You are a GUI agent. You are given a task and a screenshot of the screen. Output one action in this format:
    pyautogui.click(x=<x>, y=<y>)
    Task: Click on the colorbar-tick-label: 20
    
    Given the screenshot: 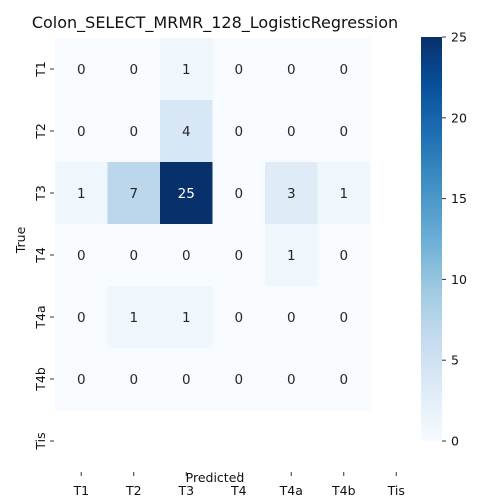 What is the action you would take?
    pyautogui.click(x=459, y=117)
    